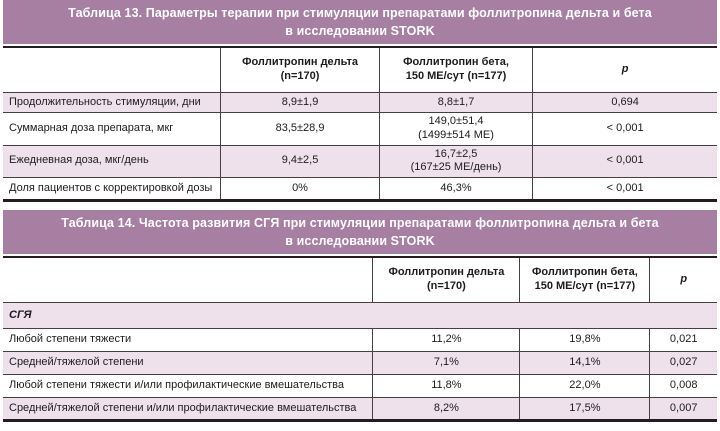 The image size is (720, 431). What do you see at coordinates (188, 280) in the screenshot?
I see `table14-header-empty` at bounding box center [188, 280].